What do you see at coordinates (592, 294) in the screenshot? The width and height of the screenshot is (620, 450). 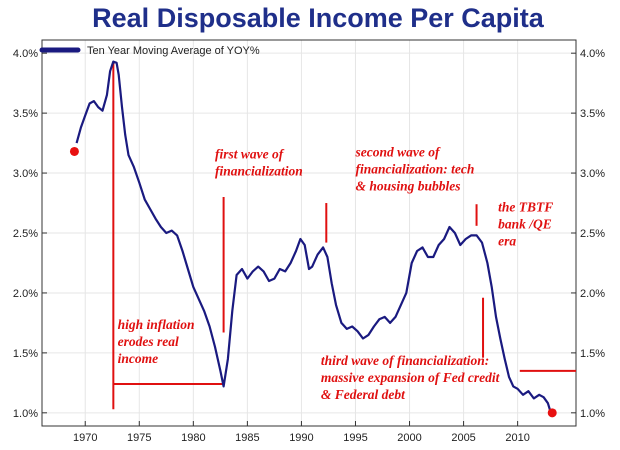 I see `y-tick-label-right: 2.0%` at bounding box center [592, 294].